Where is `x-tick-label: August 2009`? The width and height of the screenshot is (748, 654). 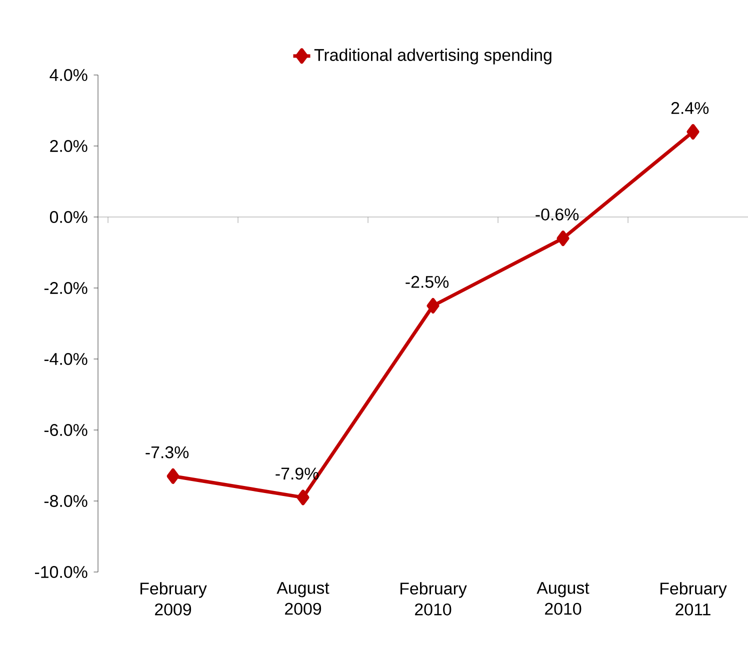
x-tick-label: August 2009 is located at coordinates (303, 598).